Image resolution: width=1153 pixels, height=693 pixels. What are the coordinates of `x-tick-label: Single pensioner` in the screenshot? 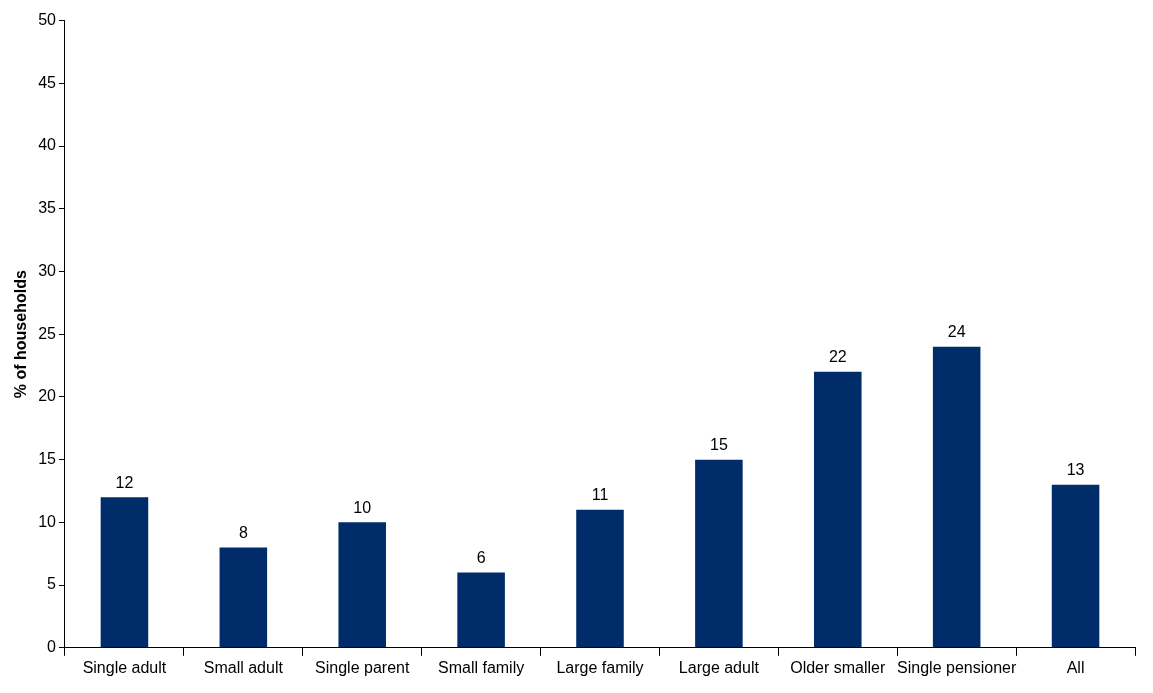 It's located at (957, 667).